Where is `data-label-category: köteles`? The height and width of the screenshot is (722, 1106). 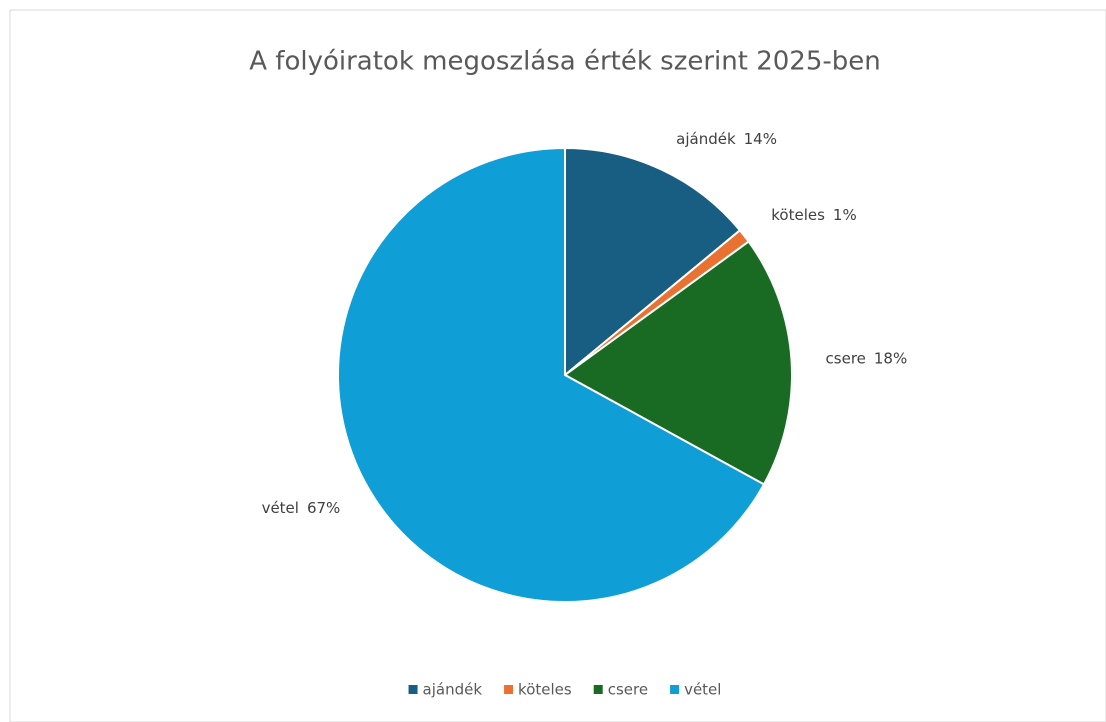 data-label-category: köteles is located at coordinates (798, 215).